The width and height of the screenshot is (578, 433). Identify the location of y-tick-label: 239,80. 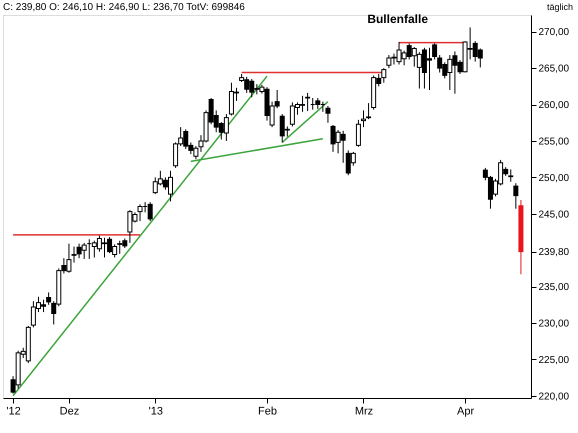
(554, 252).